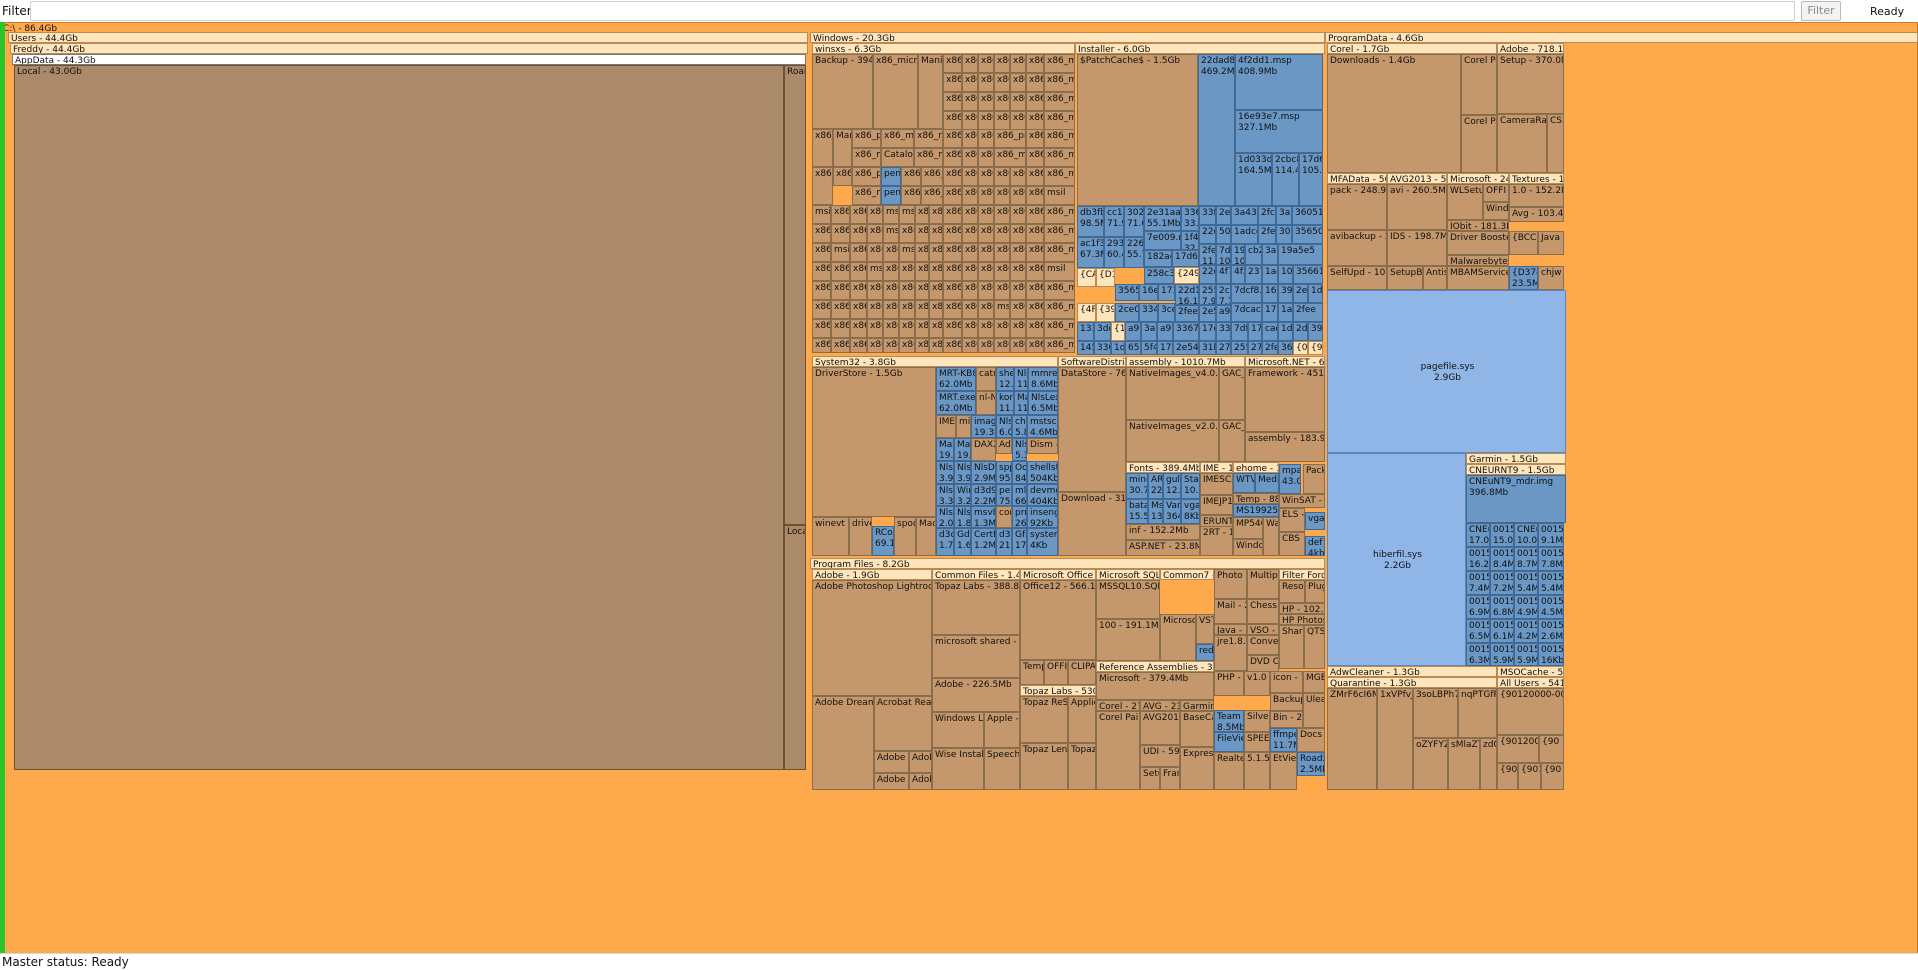 Image resolution: width=1918 pixels, height=970 pixels. What do you see at coordinates (1257, 742) in the screenshot?
I see `treemap-folder-tile: SPEE` at bounding box center [1257, 742].